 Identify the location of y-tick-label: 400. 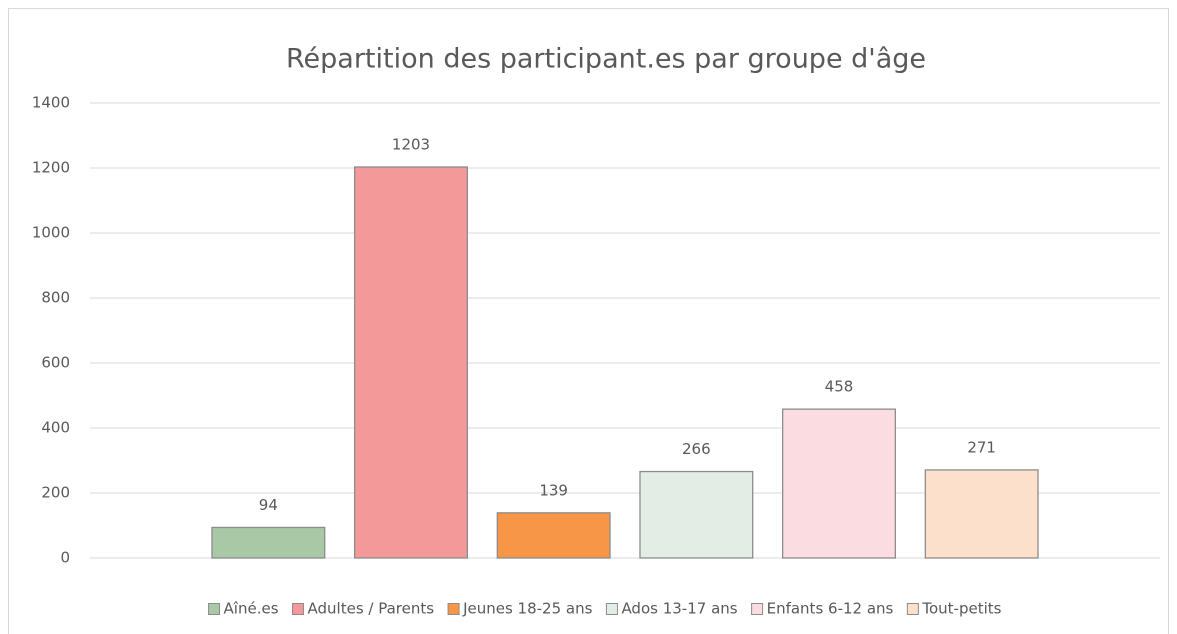
(55, 428).